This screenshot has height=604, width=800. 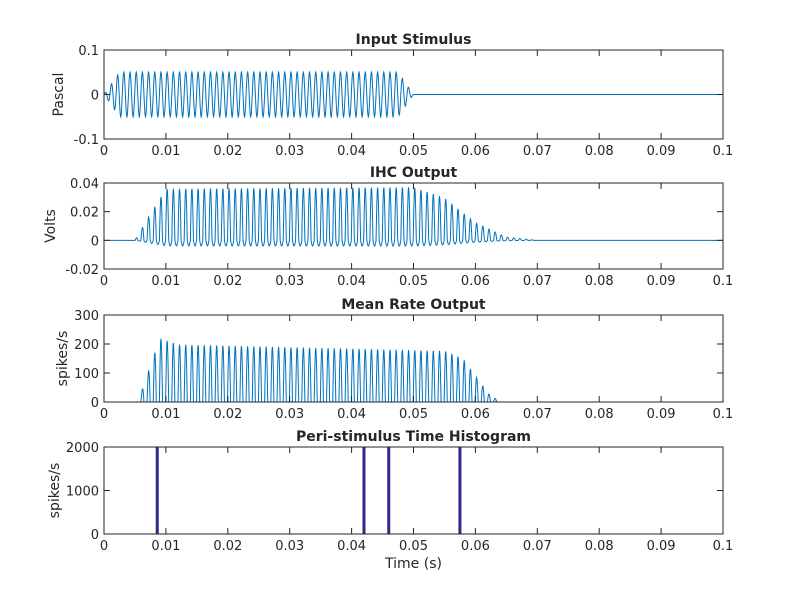 I want to click on y-tick-label: 1000, so click(x=82, y=492).